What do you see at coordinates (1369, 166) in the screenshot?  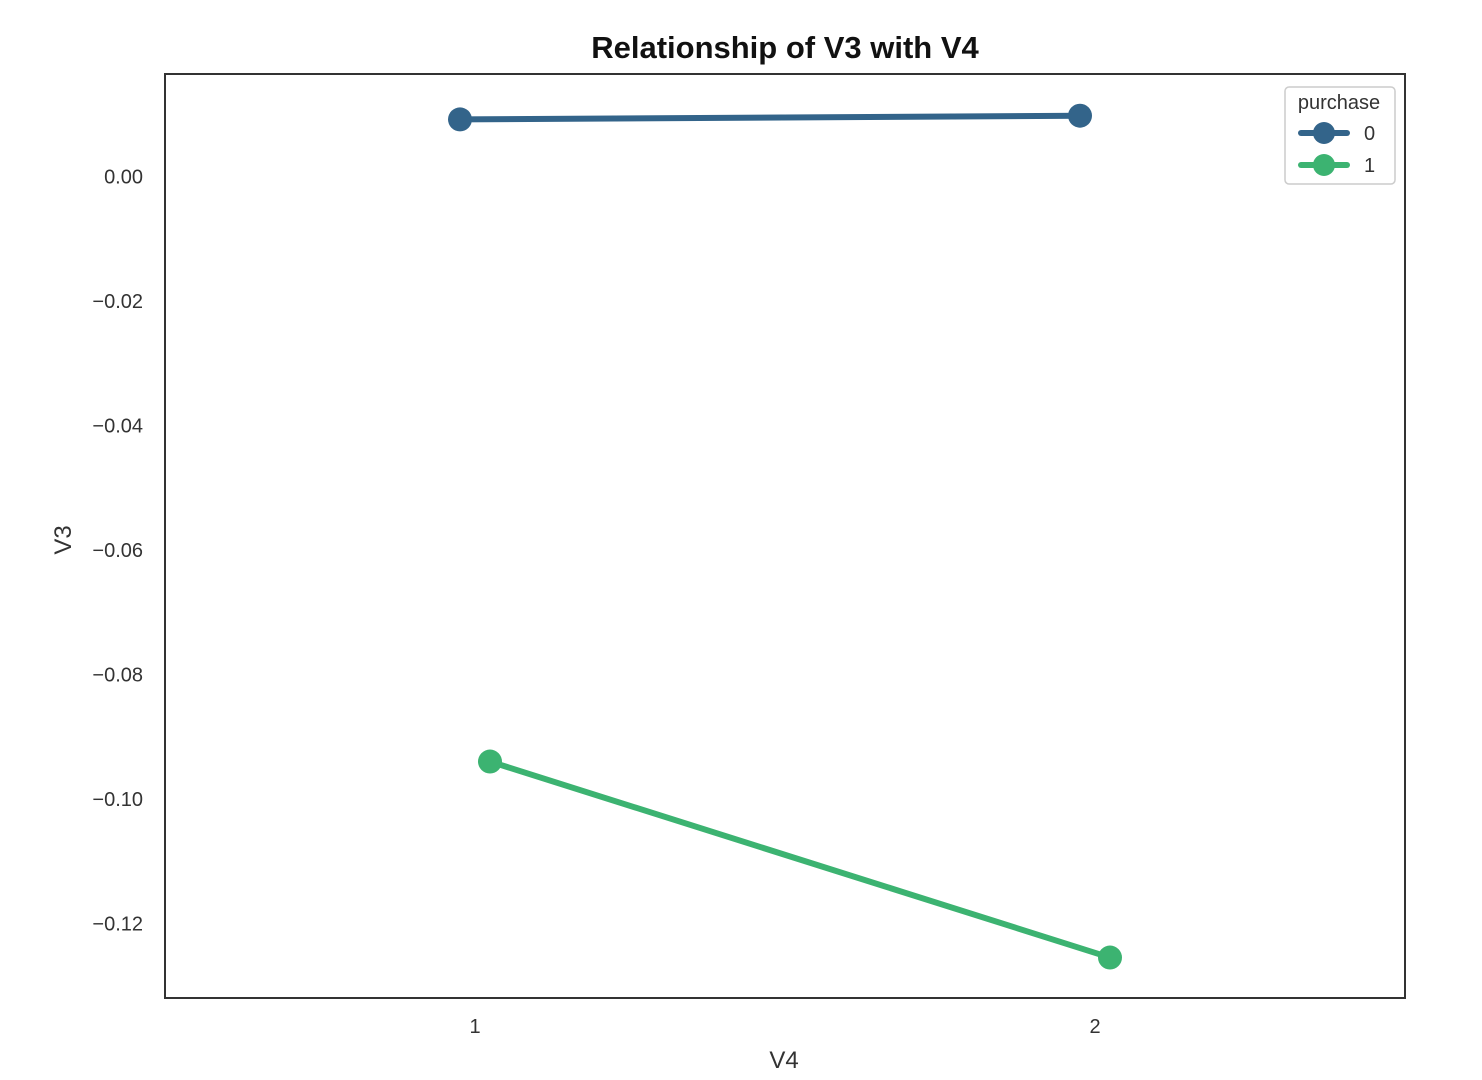 I see `legend-label: 1` at bounding box center [1369, 166].